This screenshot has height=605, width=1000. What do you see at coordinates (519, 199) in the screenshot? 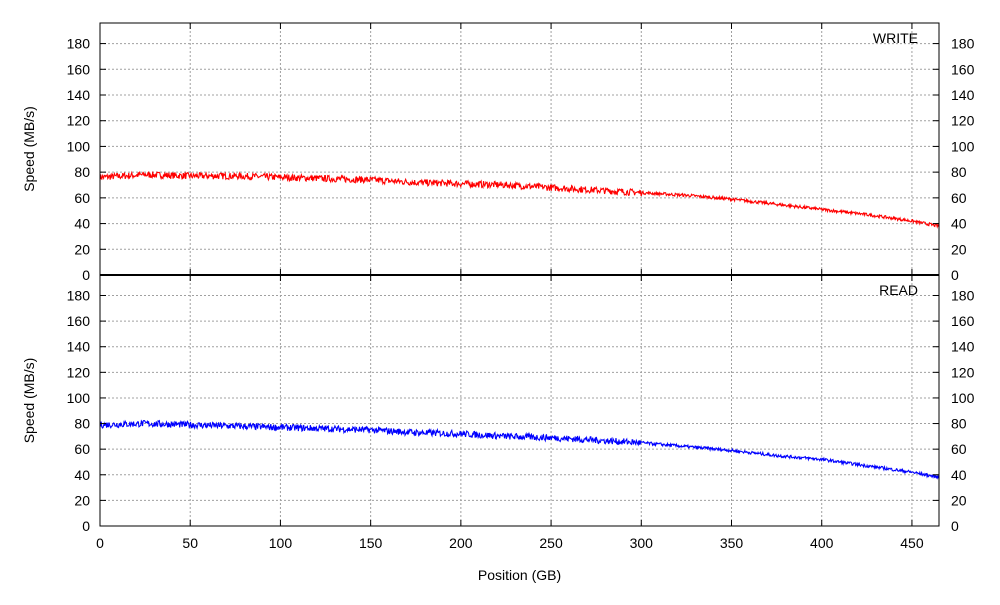
I see `write-series-line` at bounding box center [519, 199].